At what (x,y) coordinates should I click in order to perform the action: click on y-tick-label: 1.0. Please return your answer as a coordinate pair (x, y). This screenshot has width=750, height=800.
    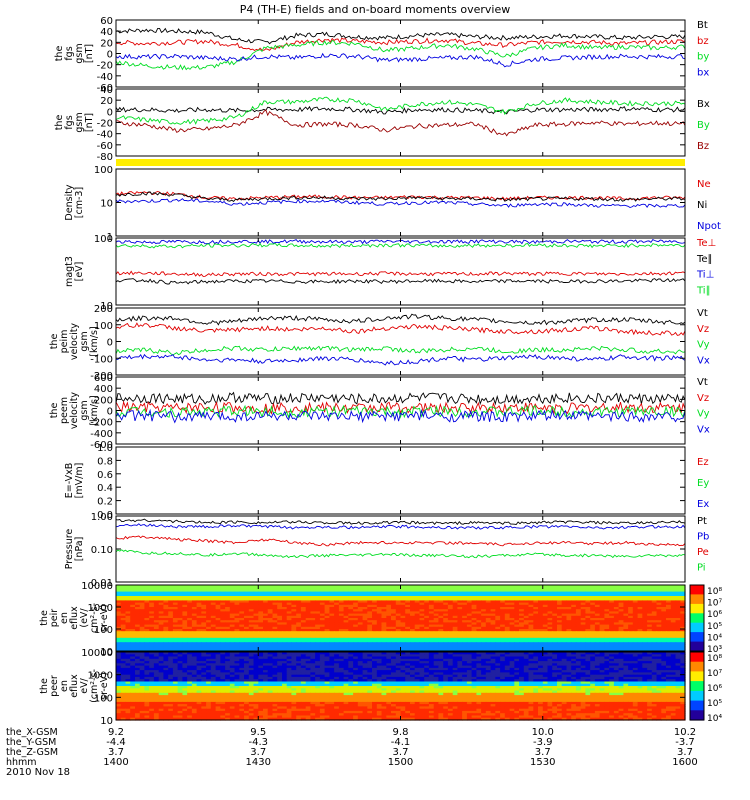
    Looking at the image, I should click on (105, 448).